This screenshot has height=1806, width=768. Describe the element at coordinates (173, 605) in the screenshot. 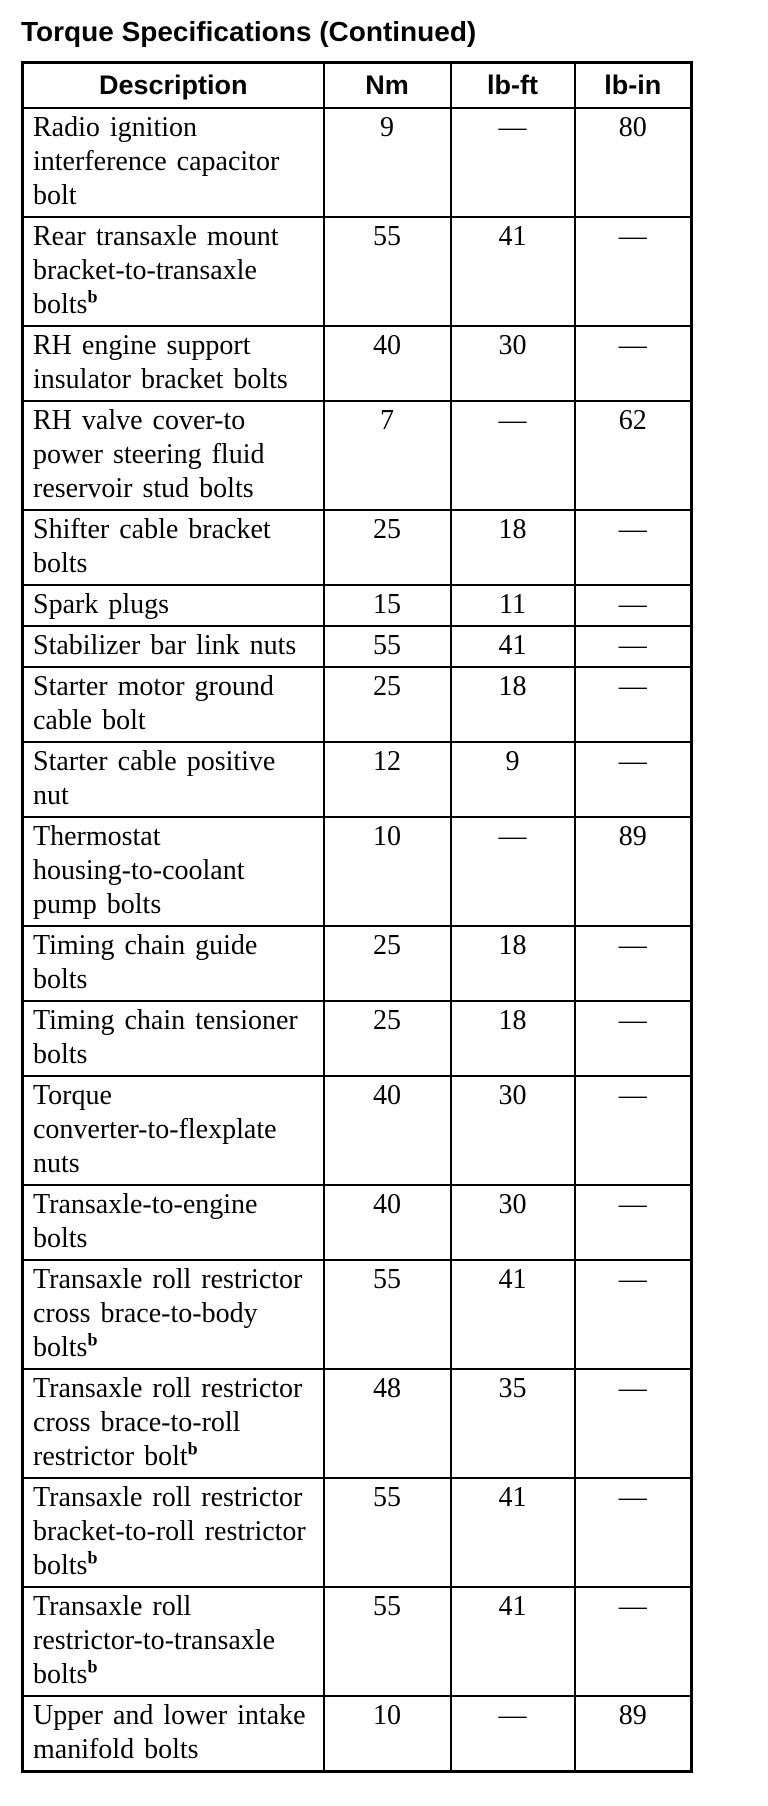

I see `description-cell: Spark plugs` at that location.